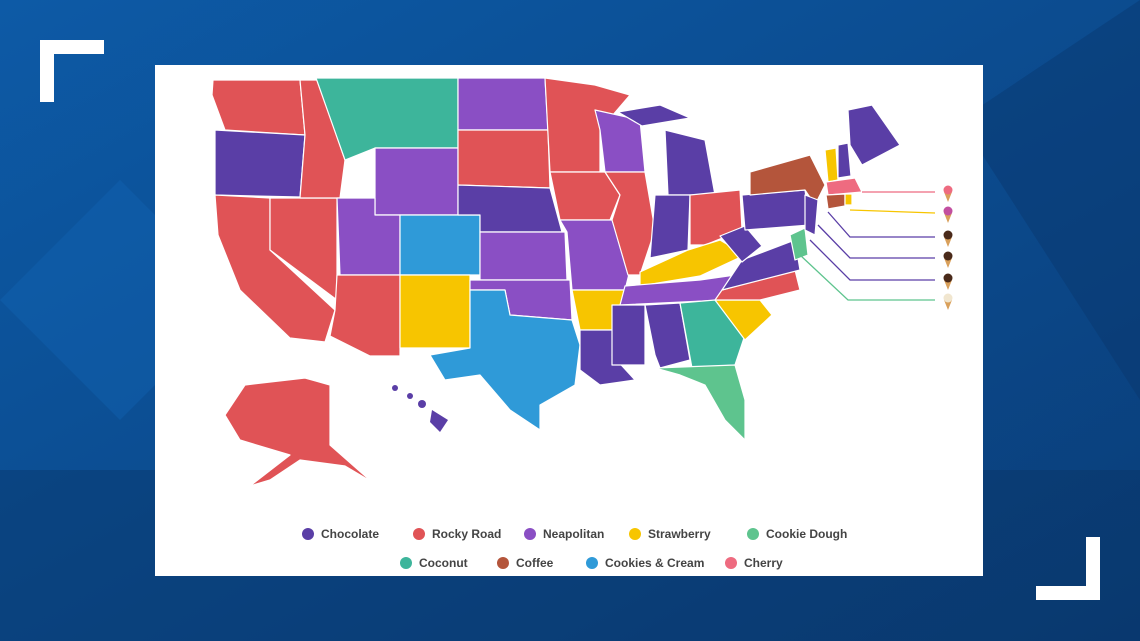 The image size is (1140, 641). Describe the element at coordinates (867, 246) in the screenshot. I see `callouts` at that location.